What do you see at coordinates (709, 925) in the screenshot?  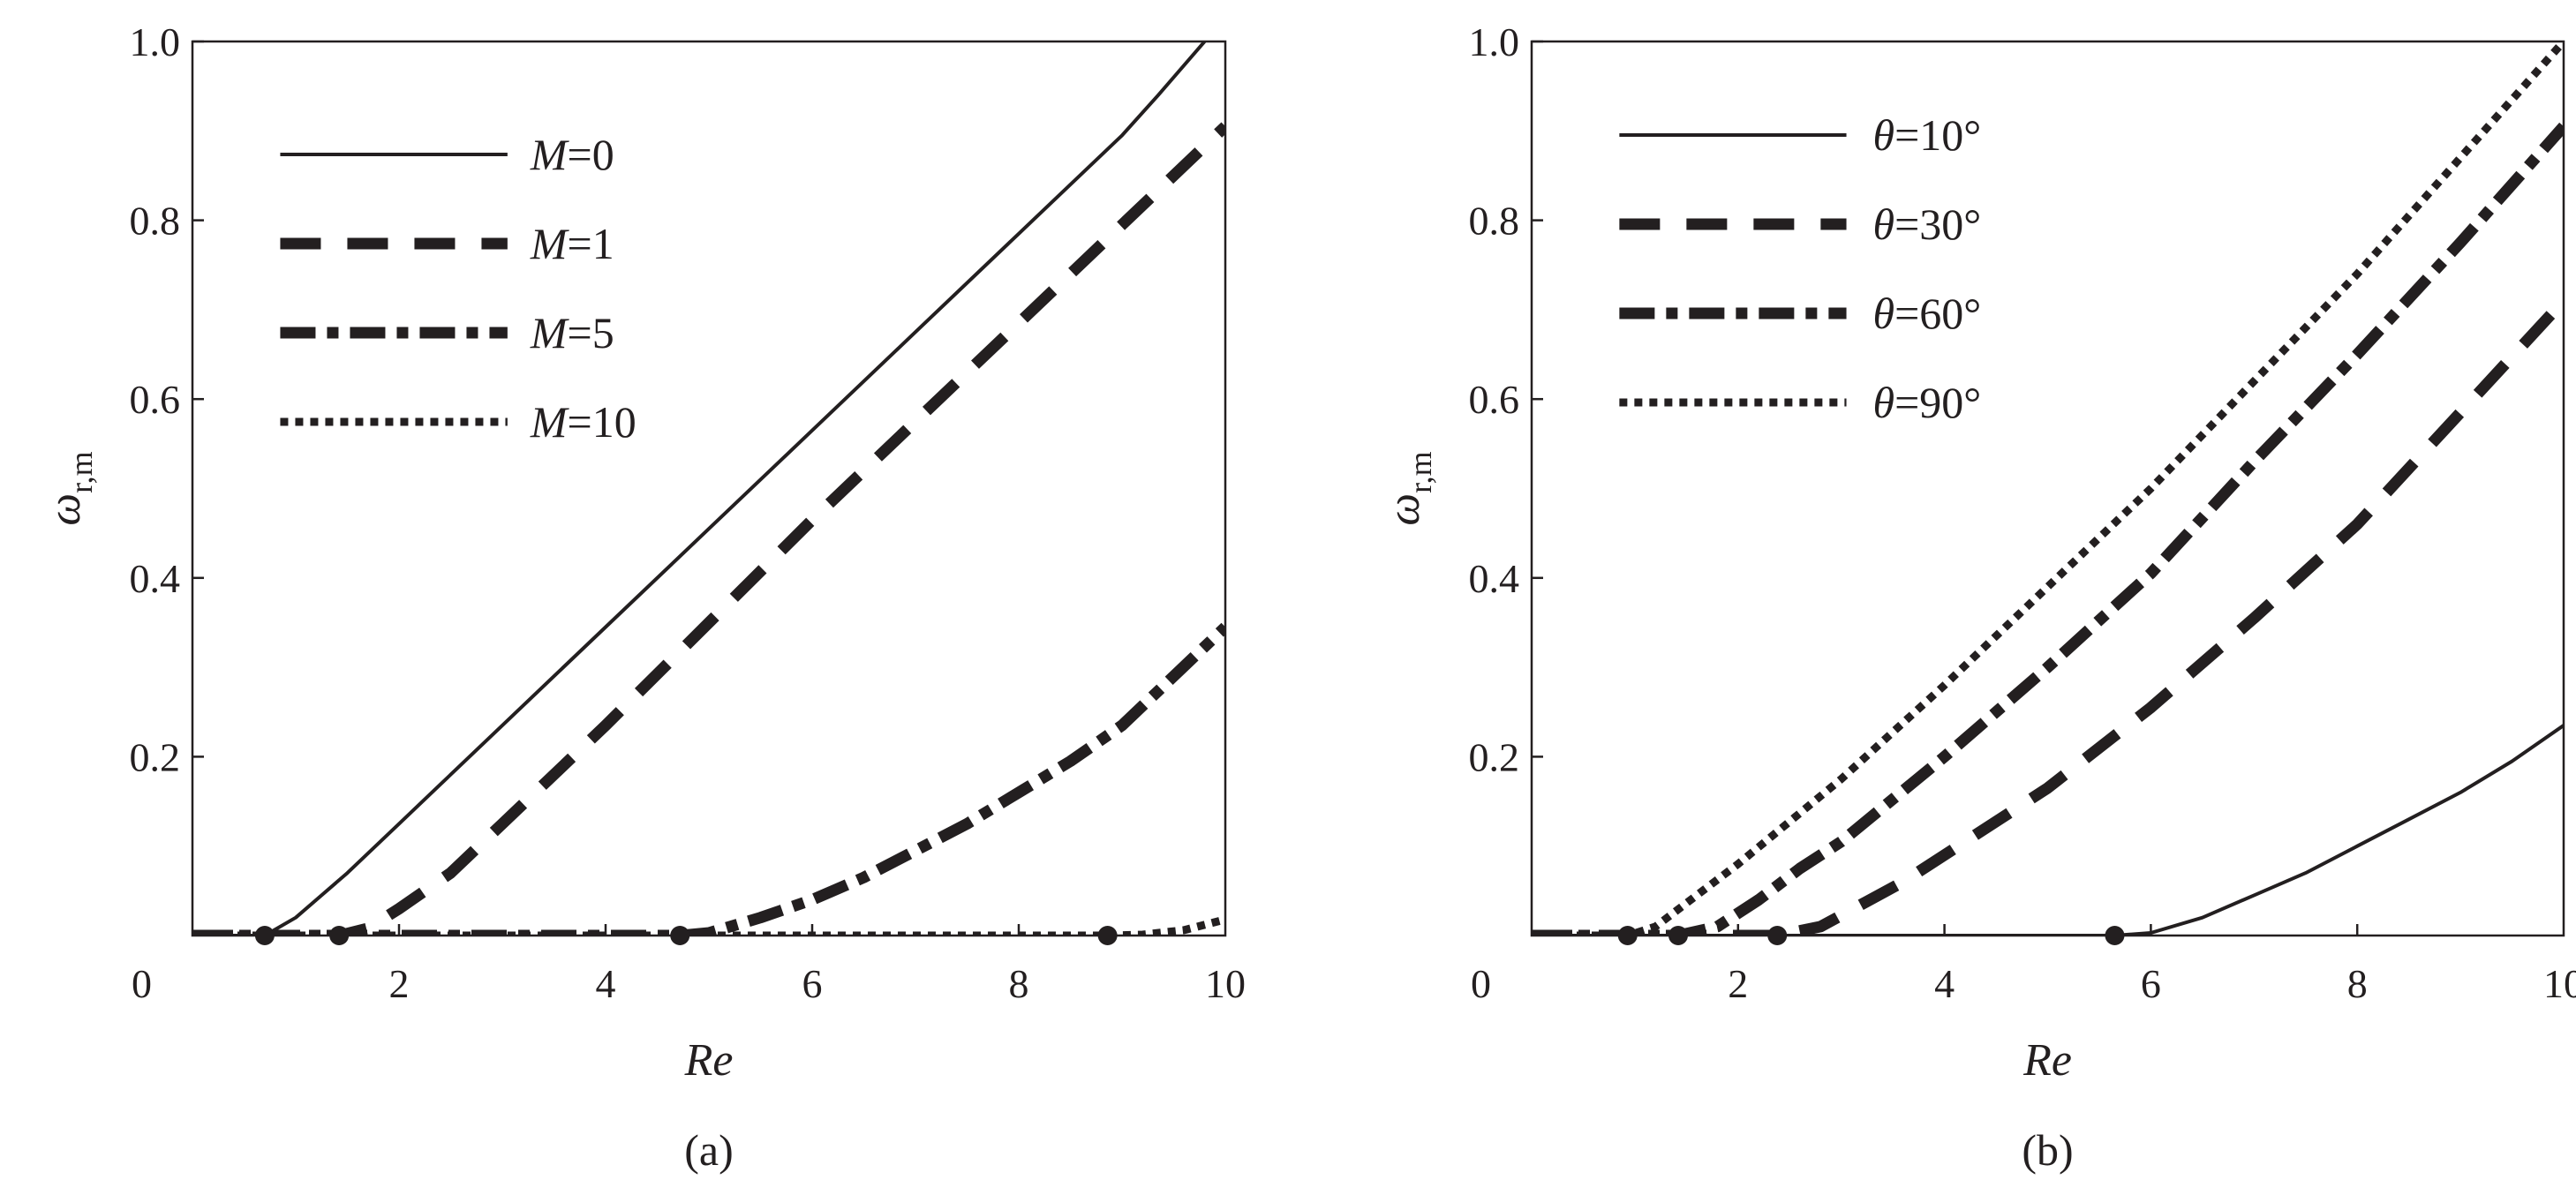 I see `series-line-dotted` at bounding box center [709, 925].